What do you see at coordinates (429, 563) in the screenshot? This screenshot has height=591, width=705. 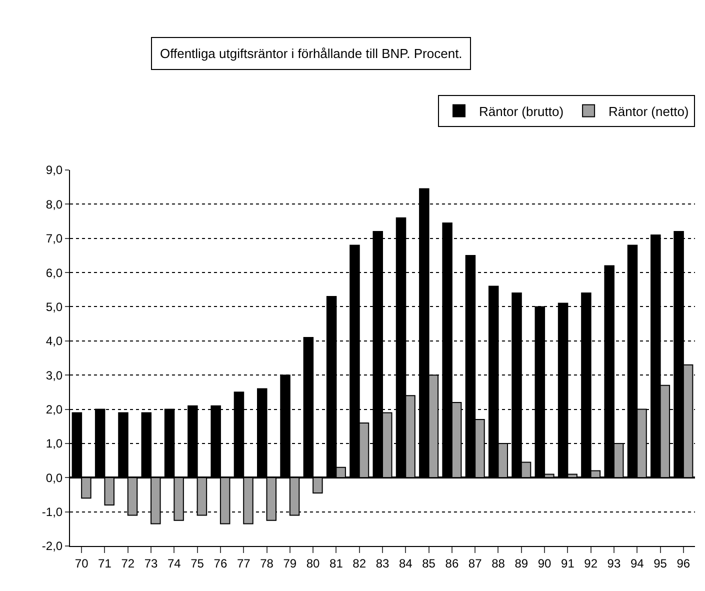 I see `x-tick-label: 85` at bounding box center [429, 563].